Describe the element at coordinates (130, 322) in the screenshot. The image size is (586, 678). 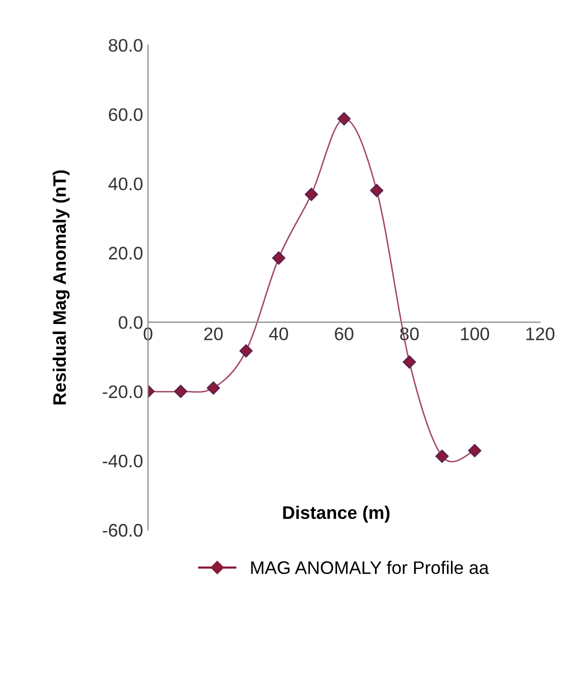
I see `y-tick-label: 0.0` at that location.